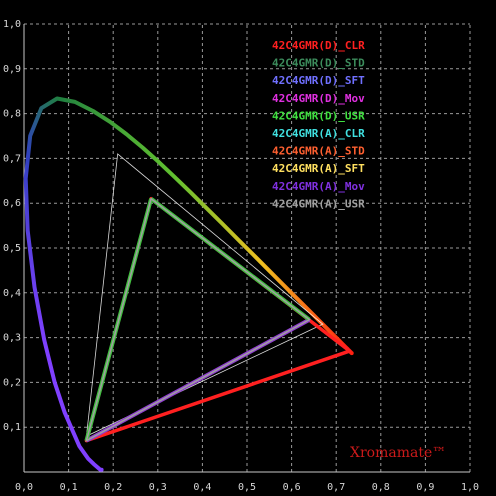 Image resolution: width=496 pixels, height=496 pixels. Describe the element at coordinates (318, 186) in the screenshot. I see `legend-entry: 42C4GMR(A)_Mov` at that location.